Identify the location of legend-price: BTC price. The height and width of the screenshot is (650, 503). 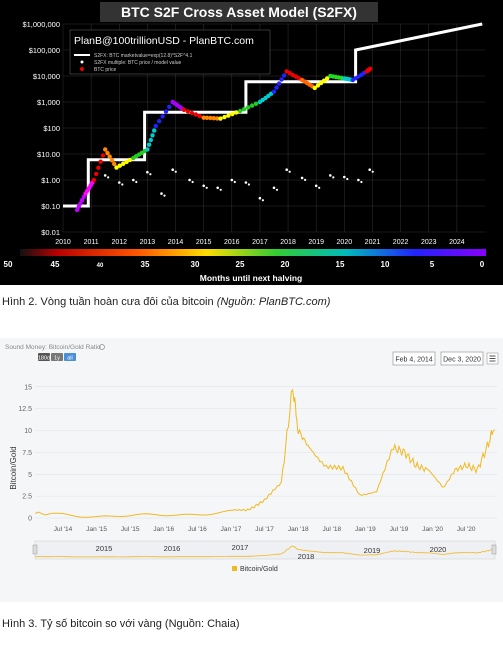
(105, 70).